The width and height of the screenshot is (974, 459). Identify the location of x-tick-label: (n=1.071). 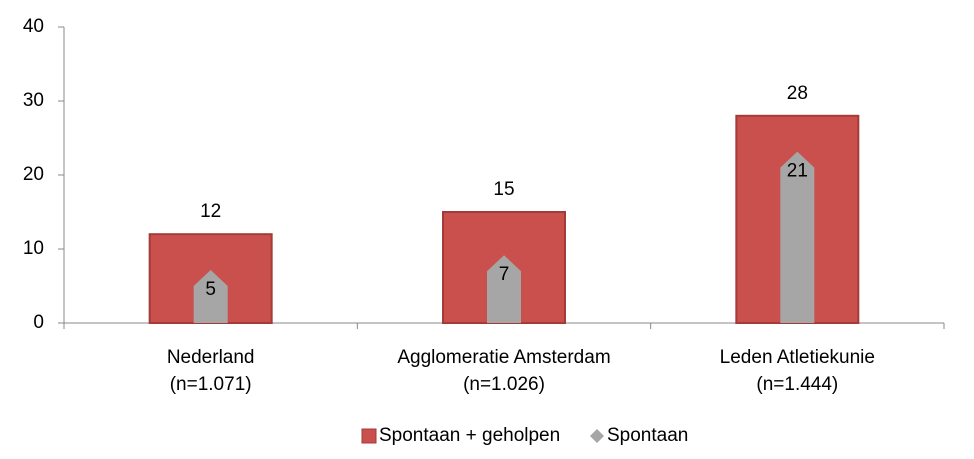
(211, 384).